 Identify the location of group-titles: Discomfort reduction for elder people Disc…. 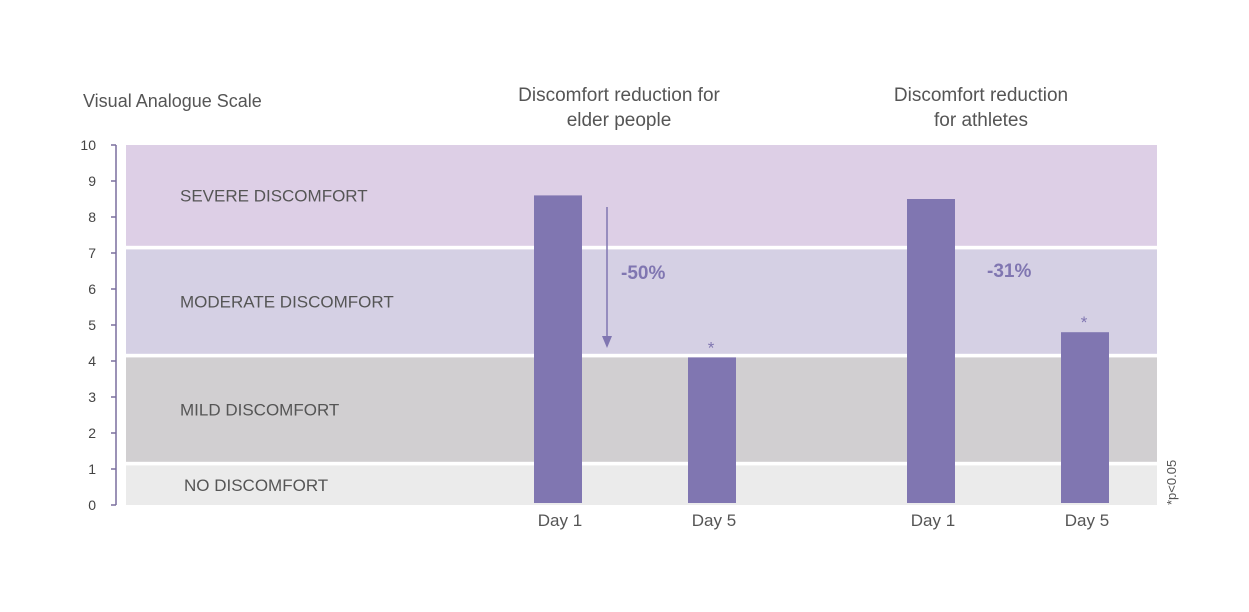
(793, 108).